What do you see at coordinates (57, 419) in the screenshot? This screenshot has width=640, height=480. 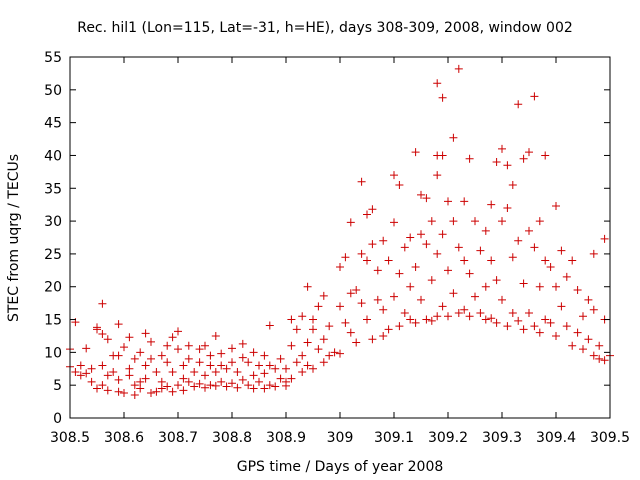 I see `y-tick-label: 0` at bounding box center [57, 419].